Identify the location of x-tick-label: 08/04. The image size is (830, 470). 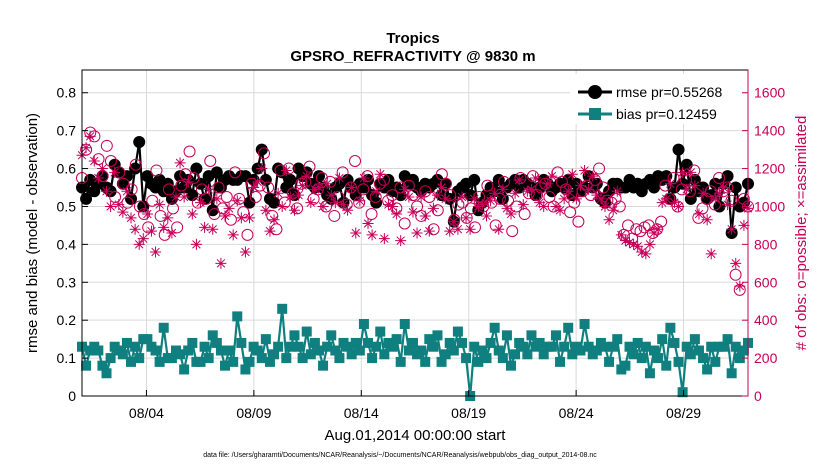
(146, 413).